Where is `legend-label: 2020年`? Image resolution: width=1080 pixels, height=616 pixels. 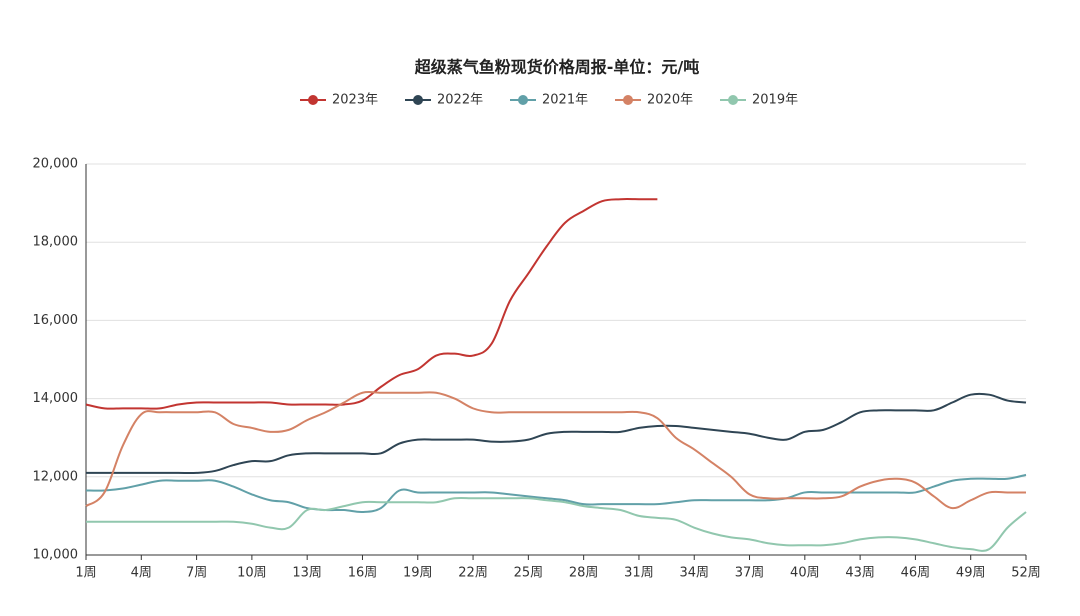 legend-label: 2020年 is located at coordinates (670, 100).